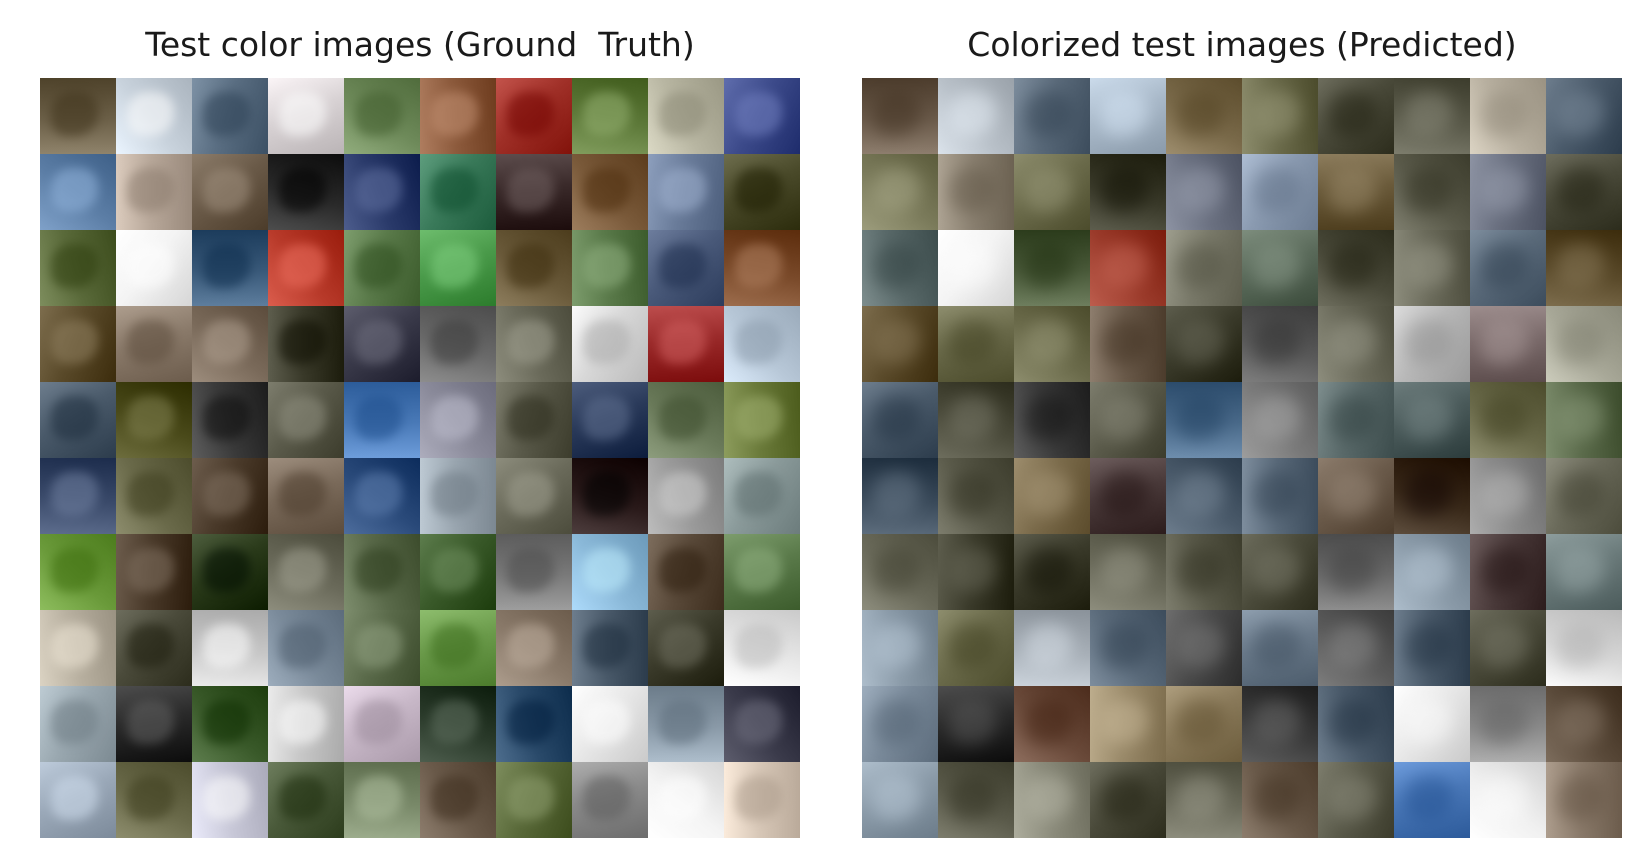 This screenshot has width=1650, height=858. What do you see at coordinates (420, 44) in the screenshot?
I see `ground-truth-title: Test color images (Ground Truth)` at bounding box center [420, 44].